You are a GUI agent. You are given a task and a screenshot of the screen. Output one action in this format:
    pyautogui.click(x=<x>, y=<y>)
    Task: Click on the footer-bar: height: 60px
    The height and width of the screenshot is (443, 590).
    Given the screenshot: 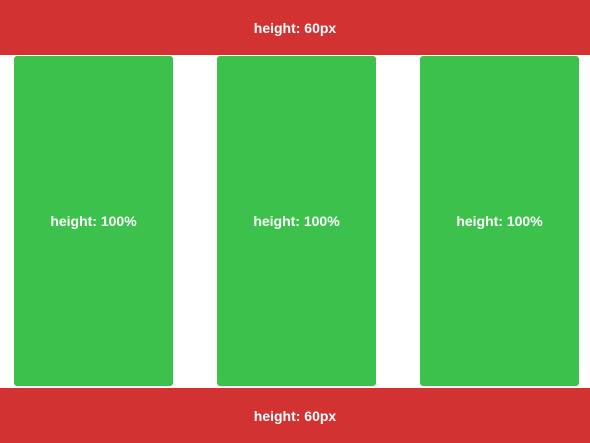 What is the action you would take?
    pyautogui.click(x=295, y=415)
    